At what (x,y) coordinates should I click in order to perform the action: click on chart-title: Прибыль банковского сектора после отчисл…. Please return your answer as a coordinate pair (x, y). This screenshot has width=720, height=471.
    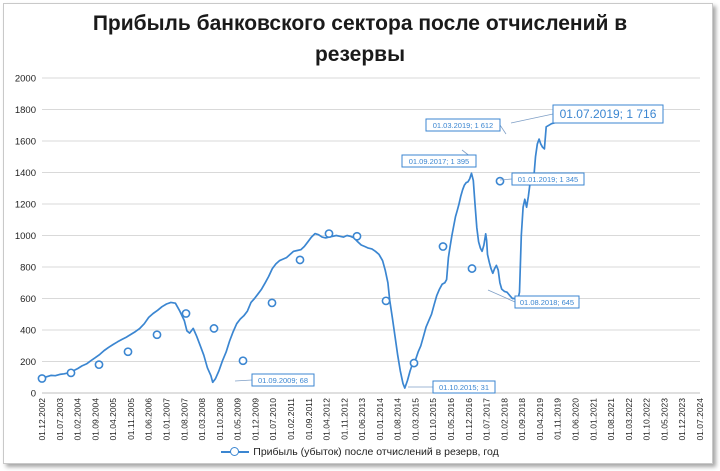
    Looking at the image, I should click on (360, 39).